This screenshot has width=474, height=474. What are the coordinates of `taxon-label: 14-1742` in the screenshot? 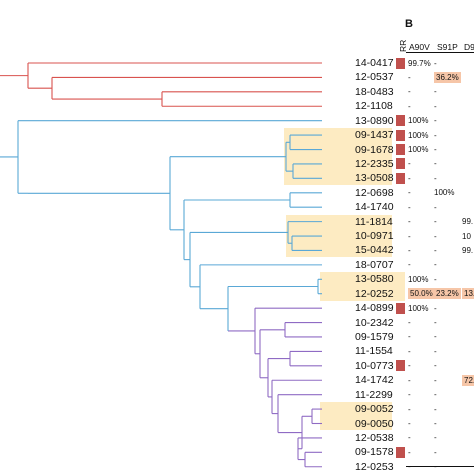 It's located at (374, 380).